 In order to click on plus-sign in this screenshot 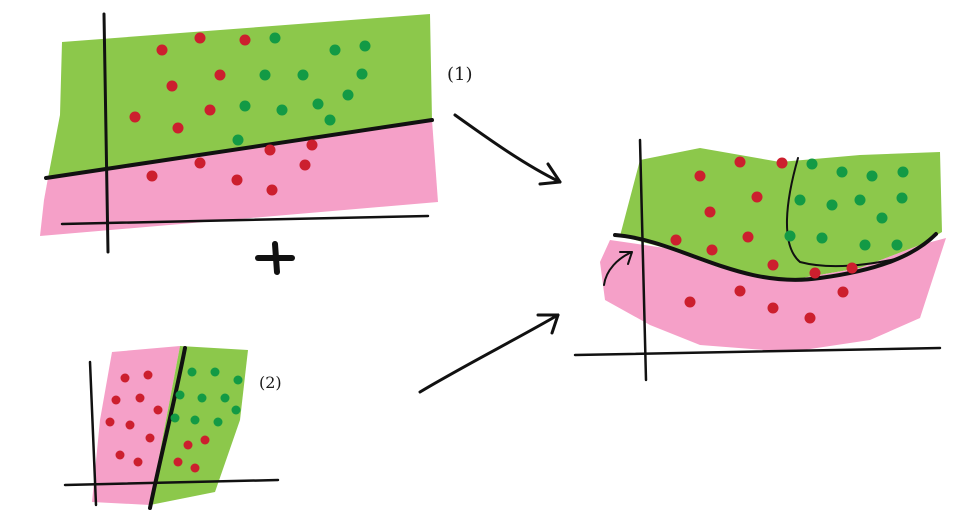, I will do `click(275, 258)`.